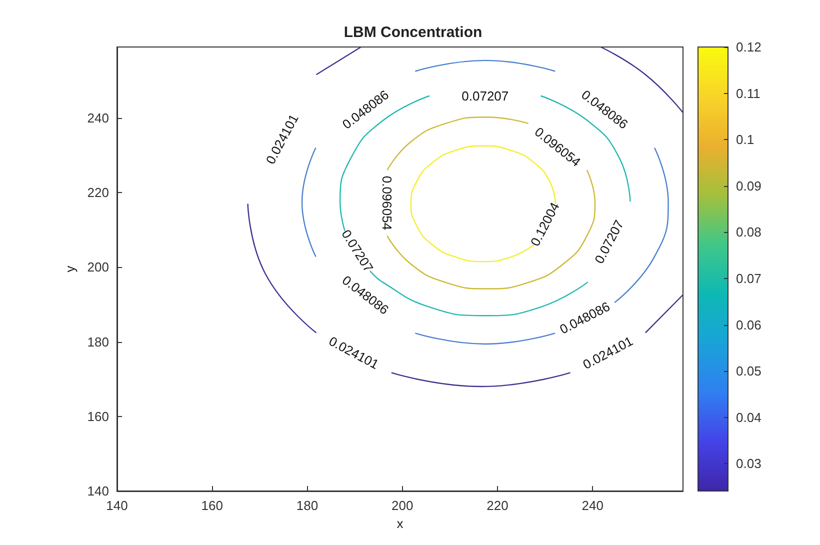 The height and width of the screenshot is (545, 820). Describe the element at coordinates (745, 140) in the screenshot. I see `color-bar-label: 0.1` at that location.